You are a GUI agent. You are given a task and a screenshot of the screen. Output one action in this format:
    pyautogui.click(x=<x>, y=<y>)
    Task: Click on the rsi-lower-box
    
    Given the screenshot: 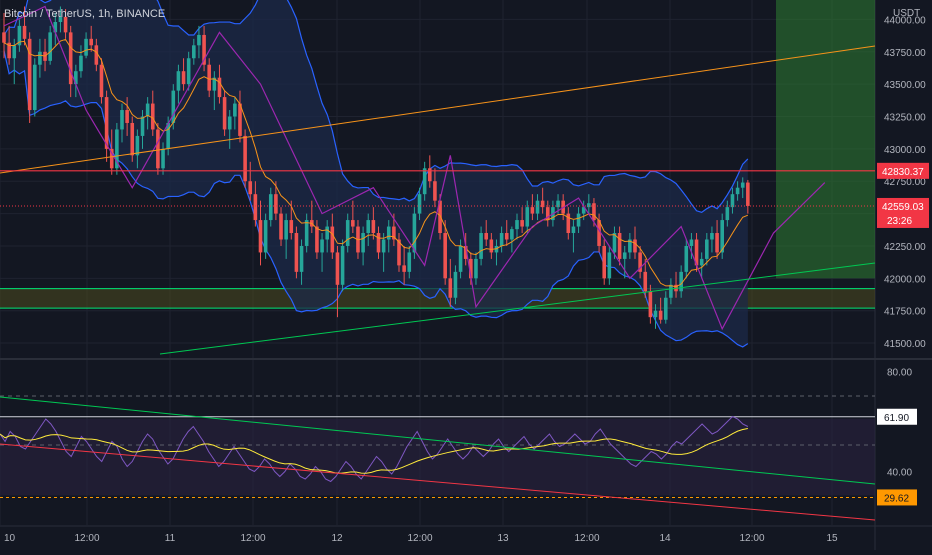 What is the action you would take?
    pyautogui.click(x=897, y=497)
    